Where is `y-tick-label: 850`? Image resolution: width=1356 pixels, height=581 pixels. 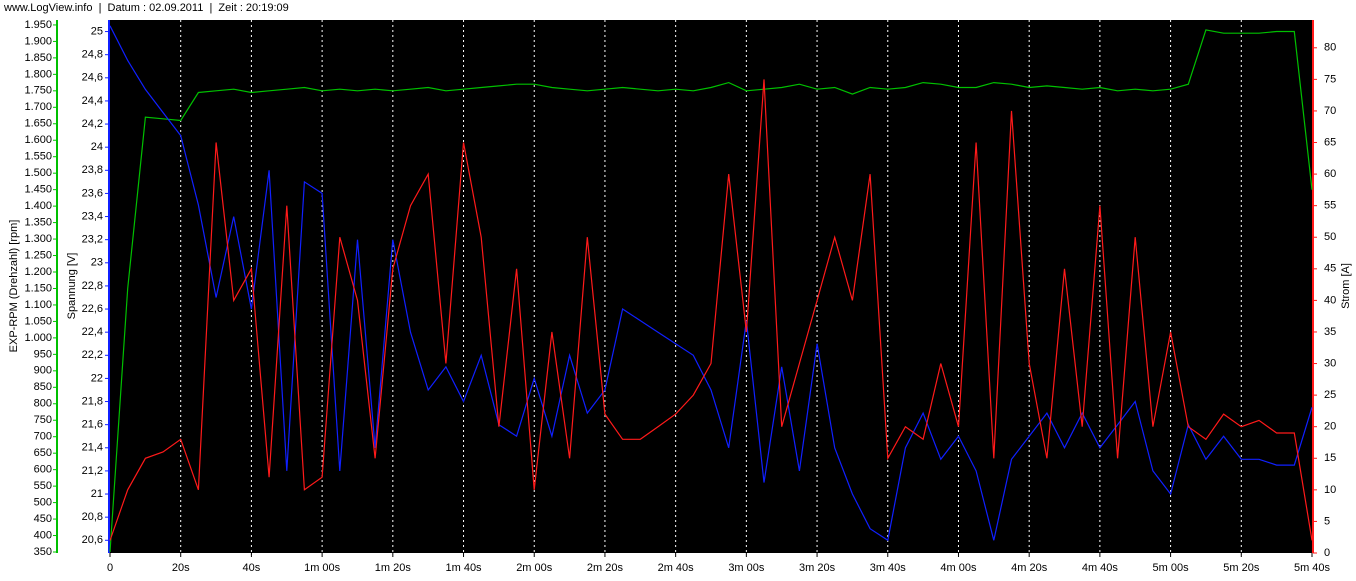 y-tick-label: 850 is located at coordinates (43, 387).